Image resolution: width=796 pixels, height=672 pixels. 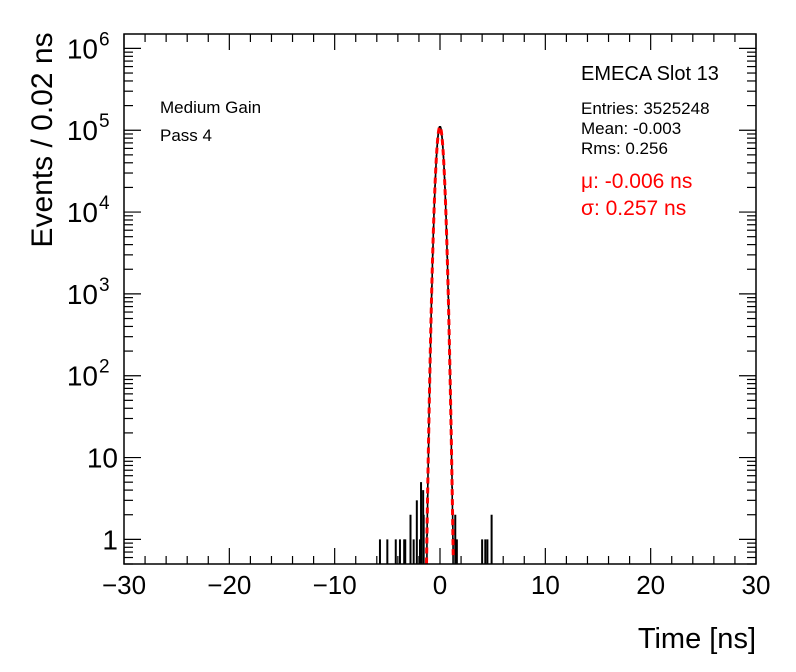 I want to click on y-tick-exponent: 2, so click(x=104, y=367).